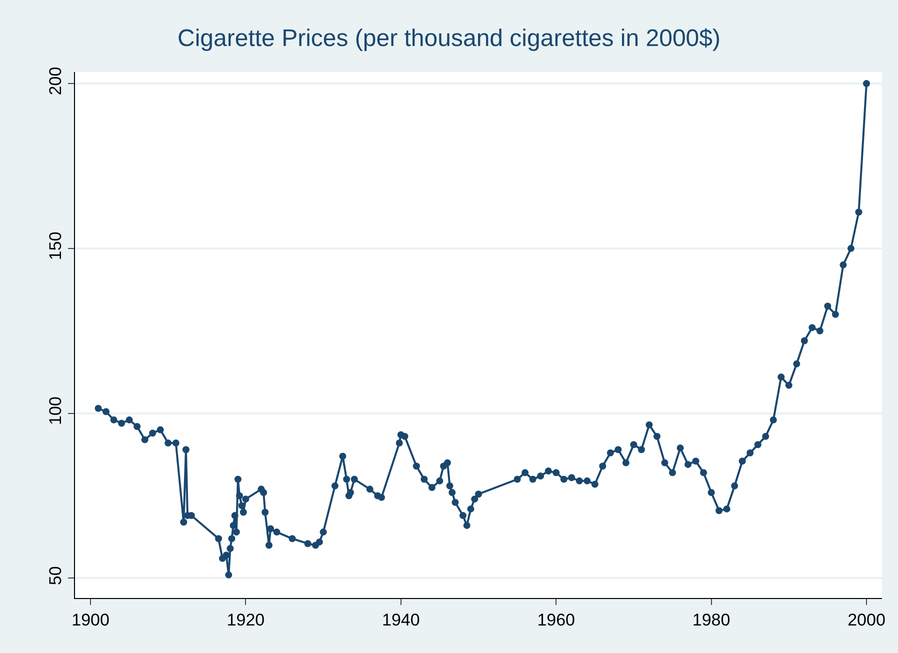 Image resolution: width=898 pixels, height=653 pixels. I want to click on y-tick-label: 150, so click(56, 246).